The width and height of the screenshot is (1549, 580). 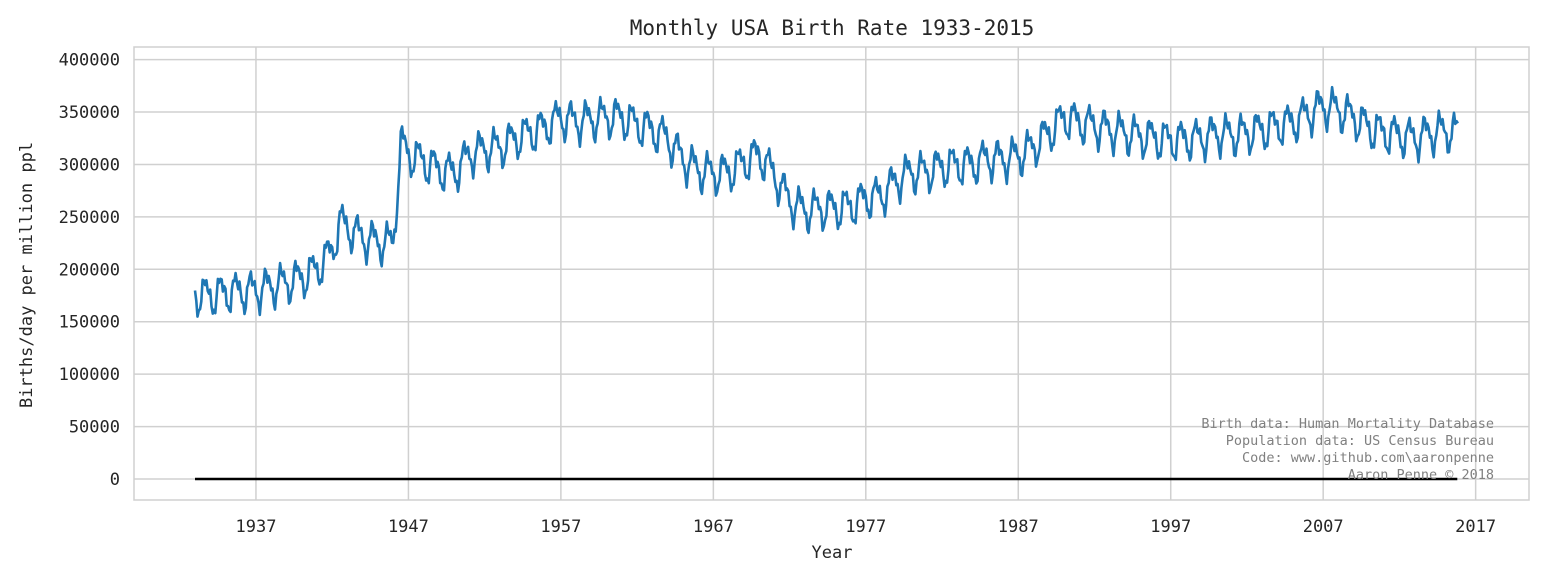 I want to click on credit-line: Aaron Penne © 2018, so click(x=1421, y=475).